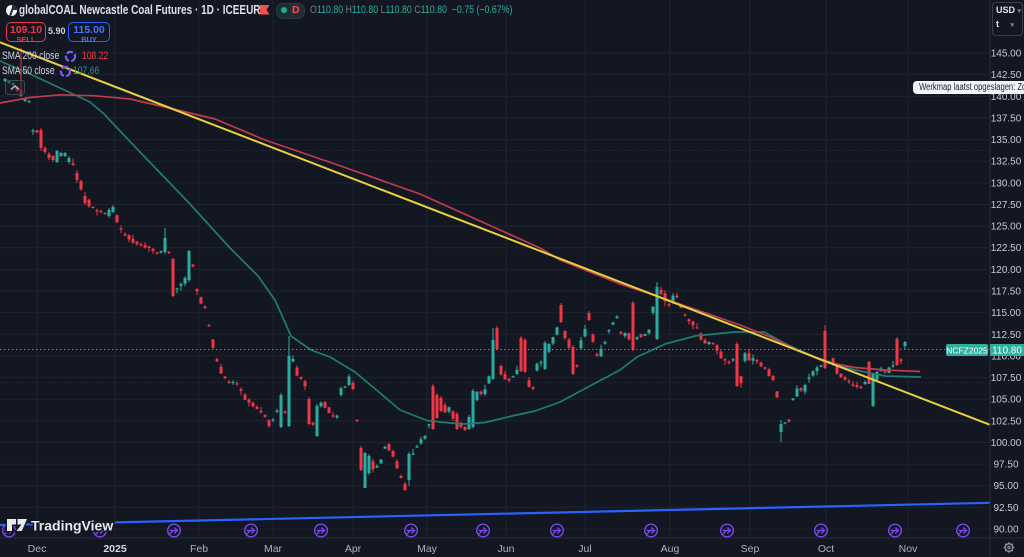 The width and height of the screenshot is (1024, 557). Describe the element at coordinates (1005, 486) in the screenshot. I see `svg-text: 95.00` at that location.